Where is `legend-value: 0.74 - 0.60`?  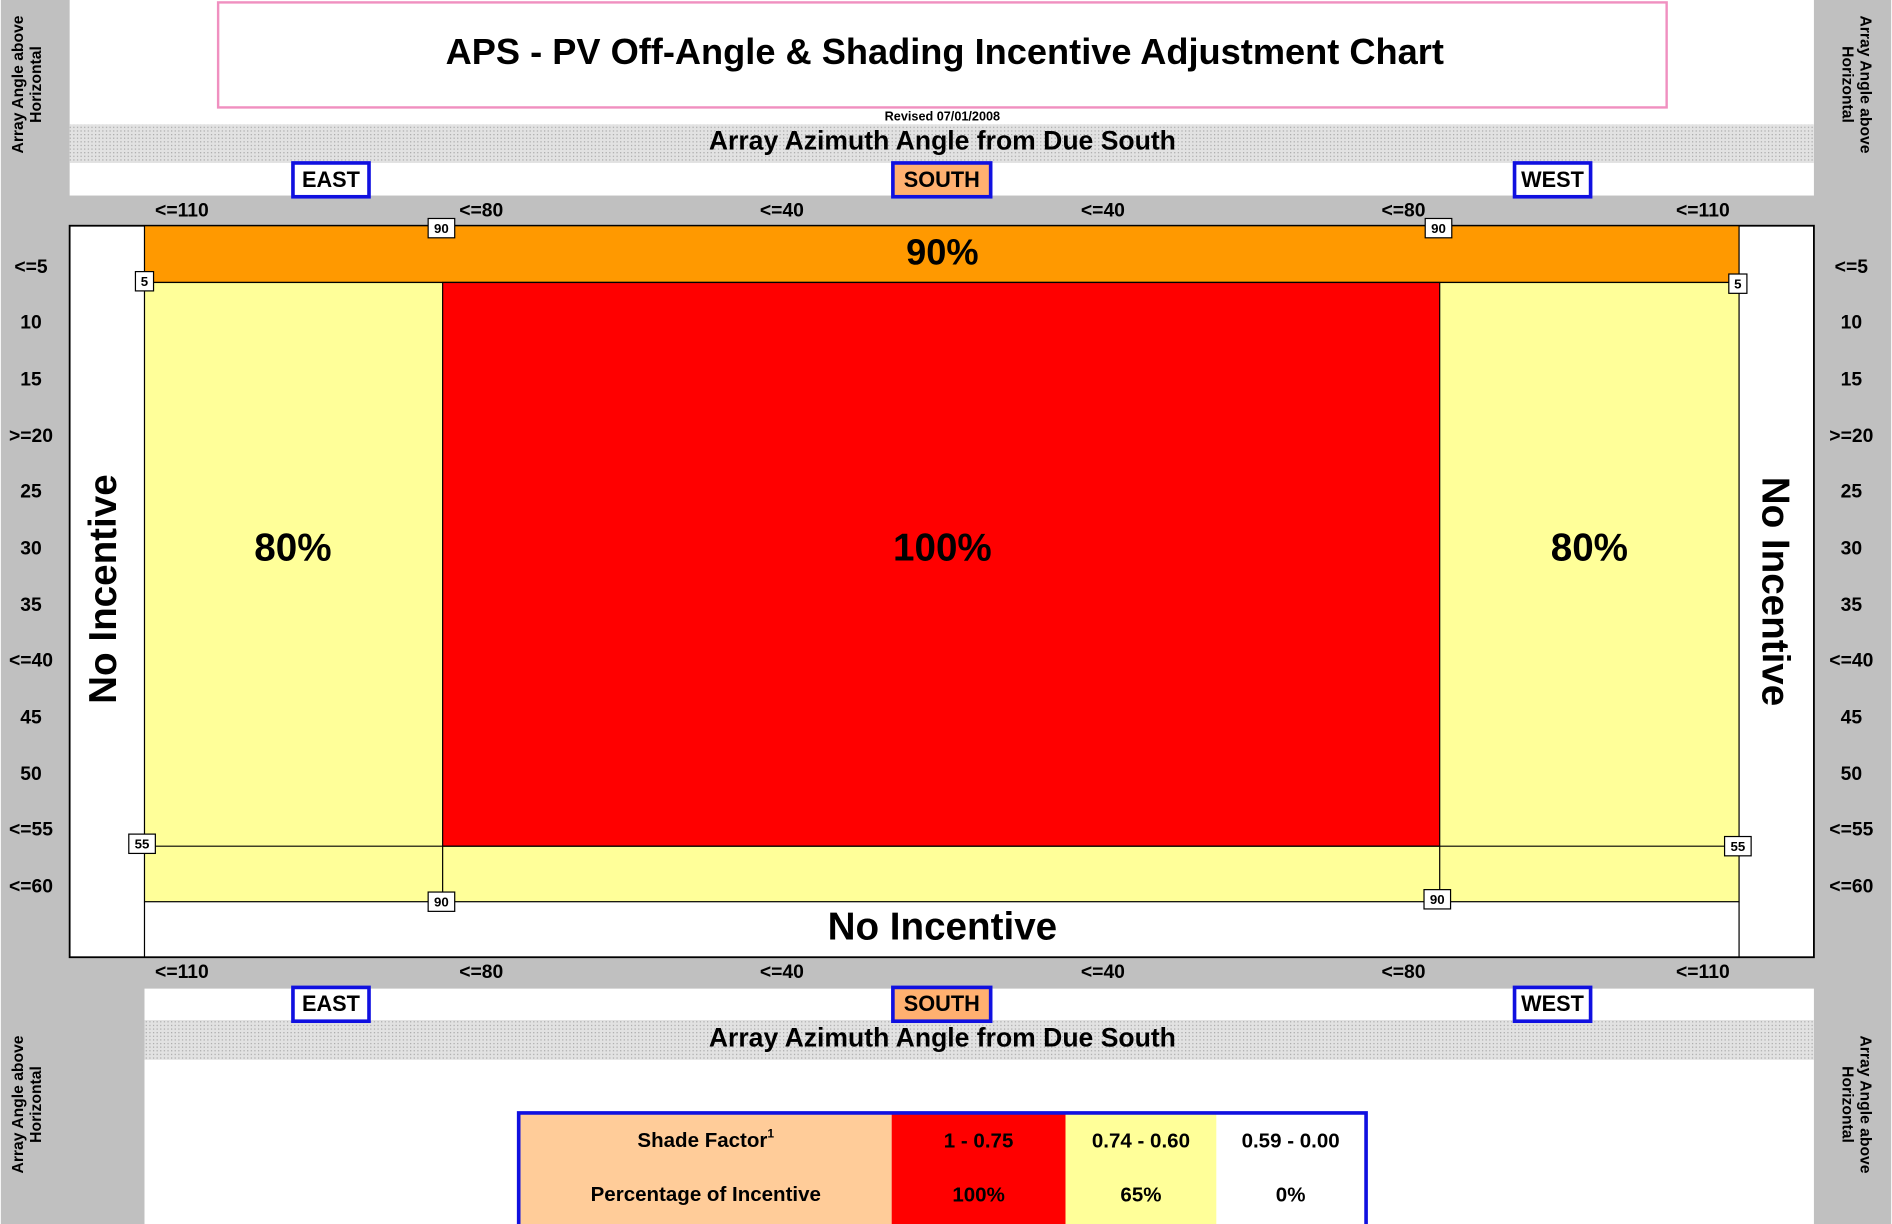 legend-value: 0.74 - 0.60 is located at coordinates (1141, 1140).